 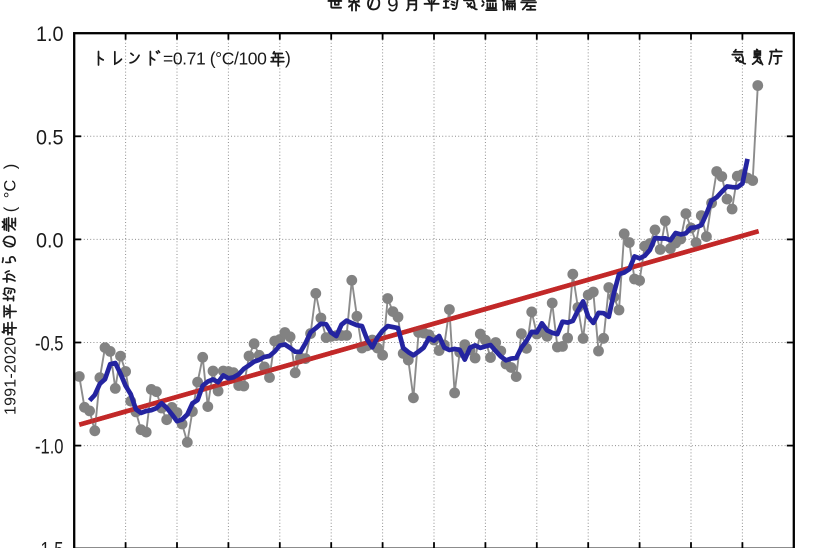 What do you see at coordinates (393, 8) in the screenshot?
I see `svg-text: 9` at bounding box center [393, 8].